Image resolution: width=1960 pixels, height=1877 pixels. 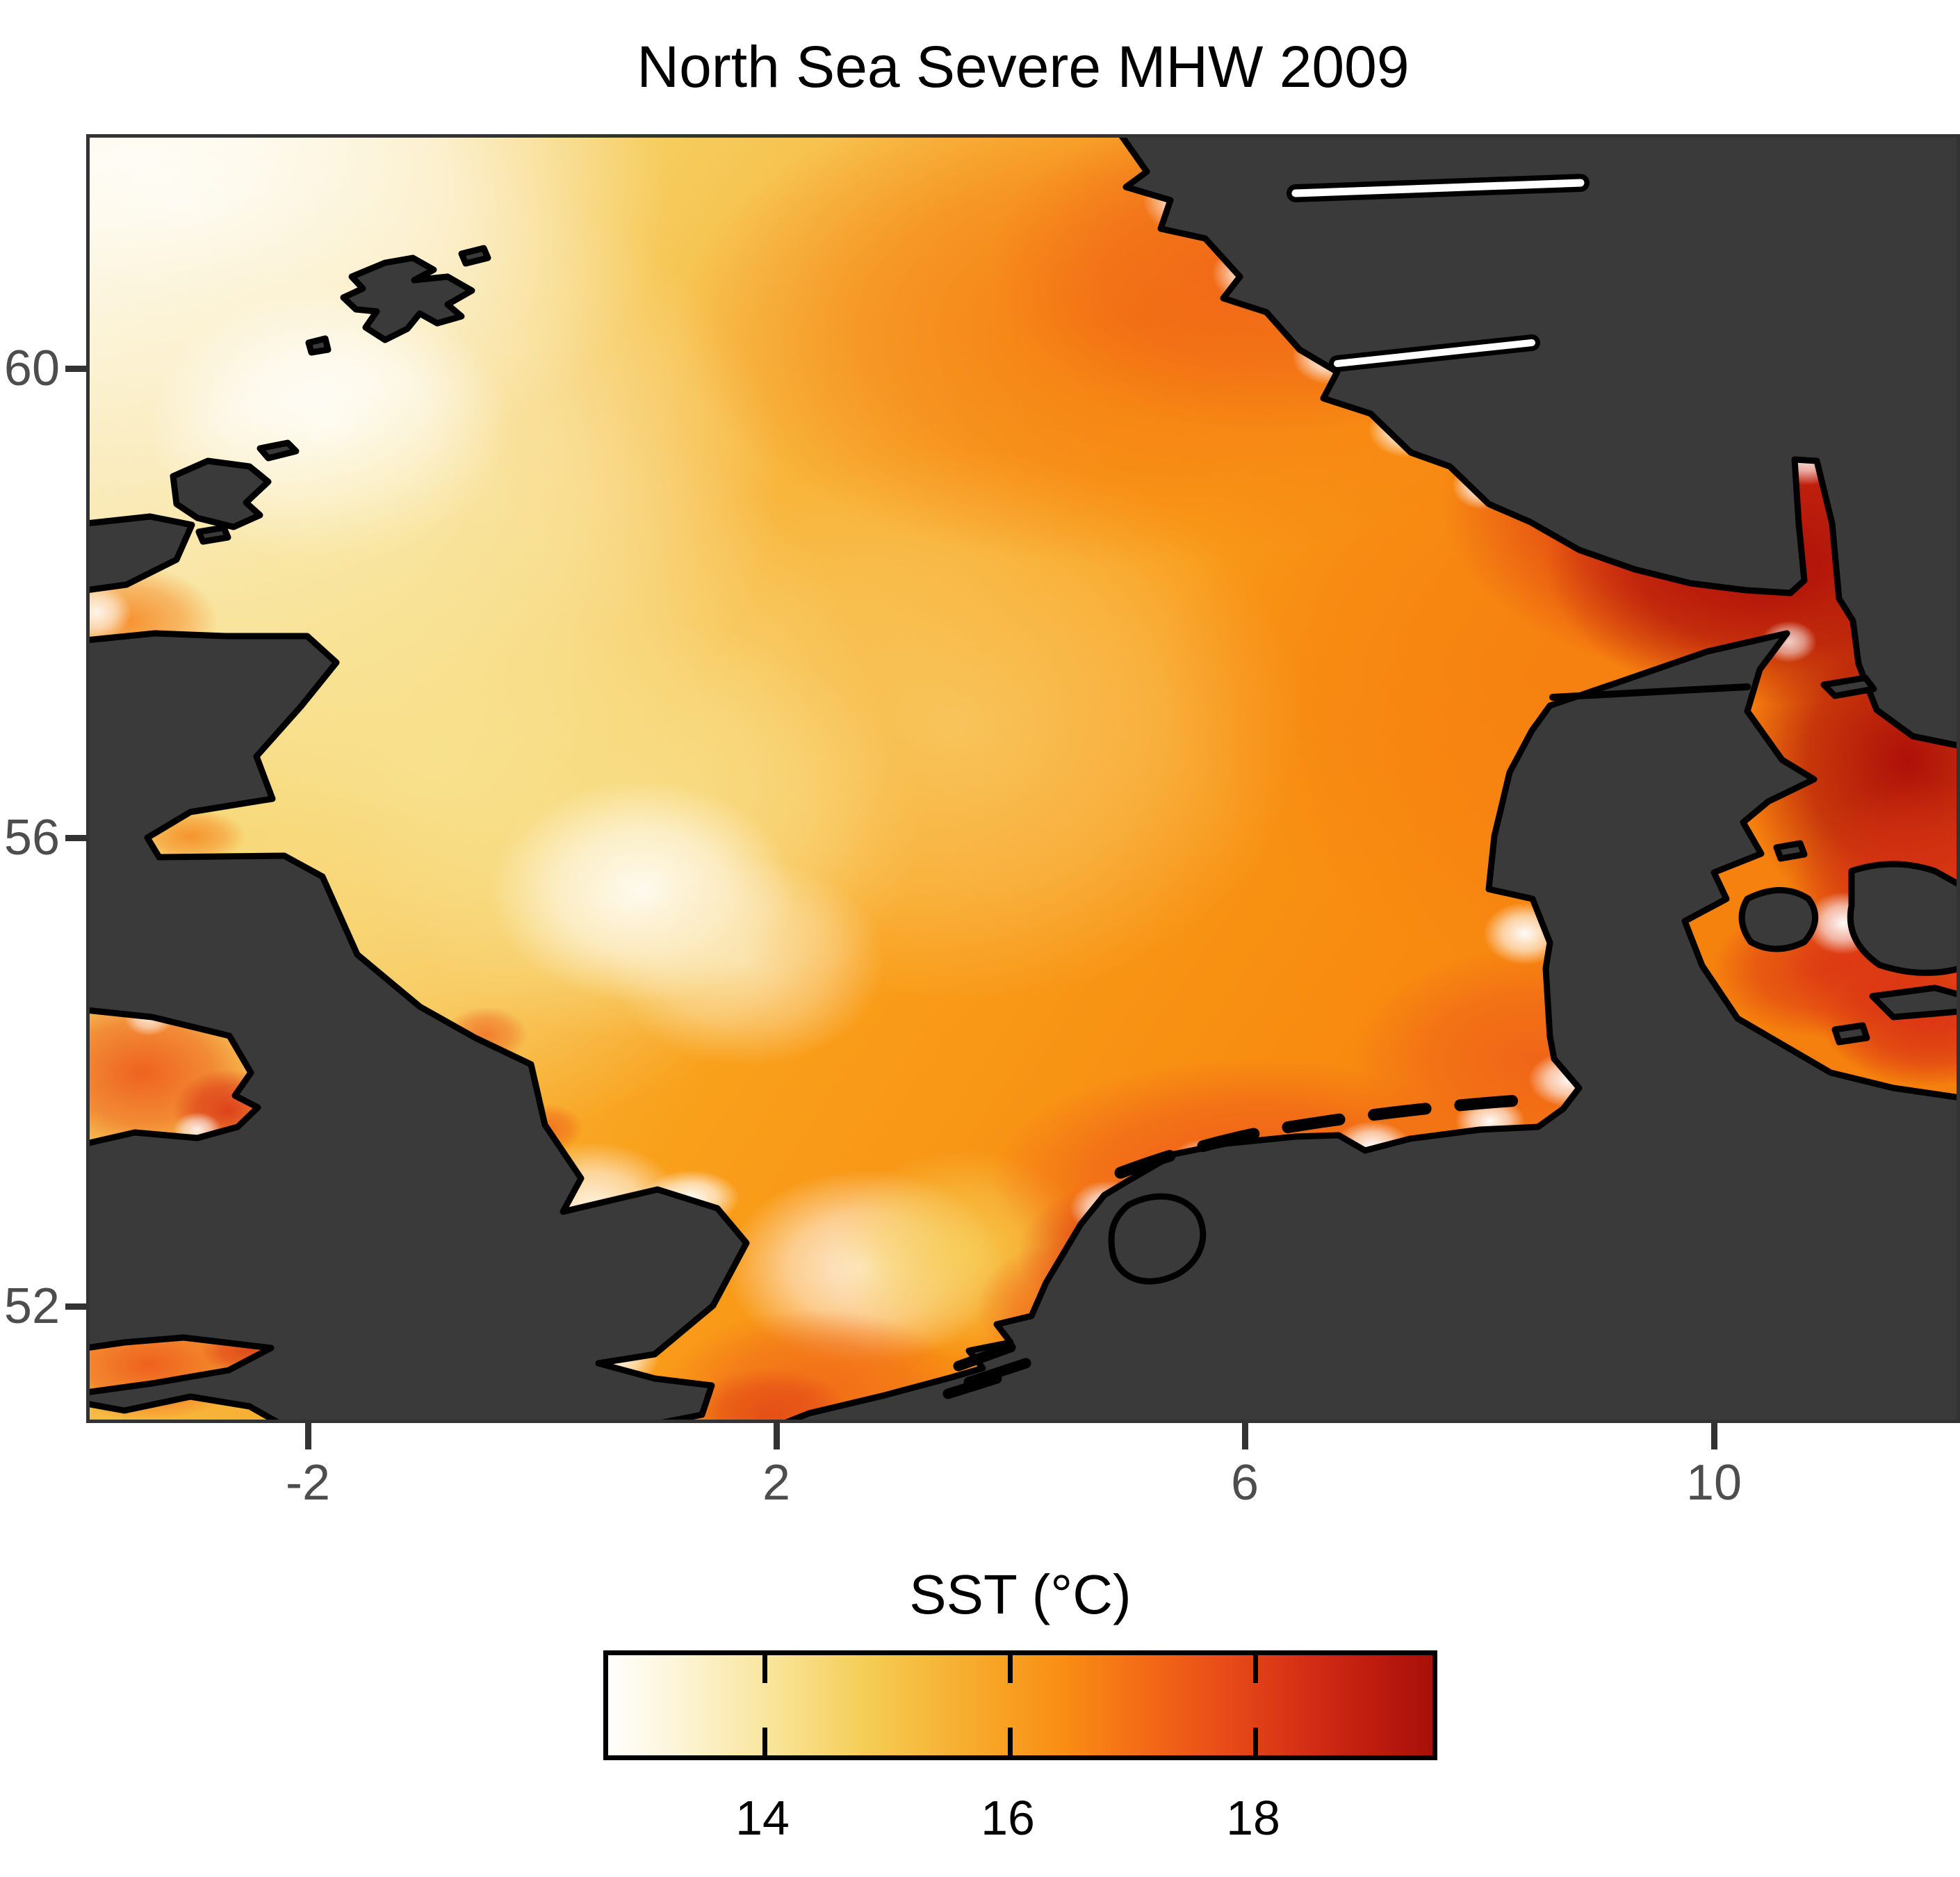 What do you see at coordinates (1319, 1136) in the screenshot?
I see `wadden-islands-dashes` at bounding box center [1319, 1136].